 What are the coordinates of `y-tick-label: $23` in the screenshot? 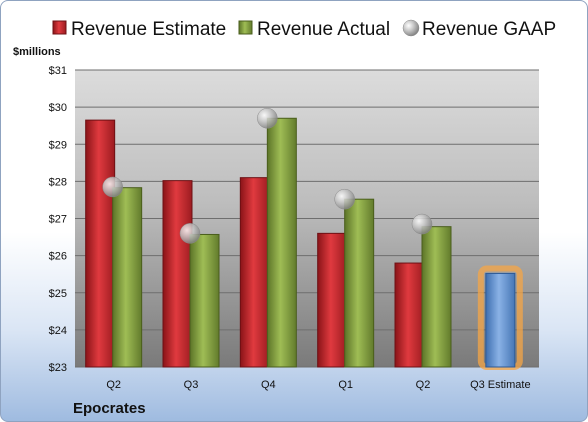 It's located at (58, 368).